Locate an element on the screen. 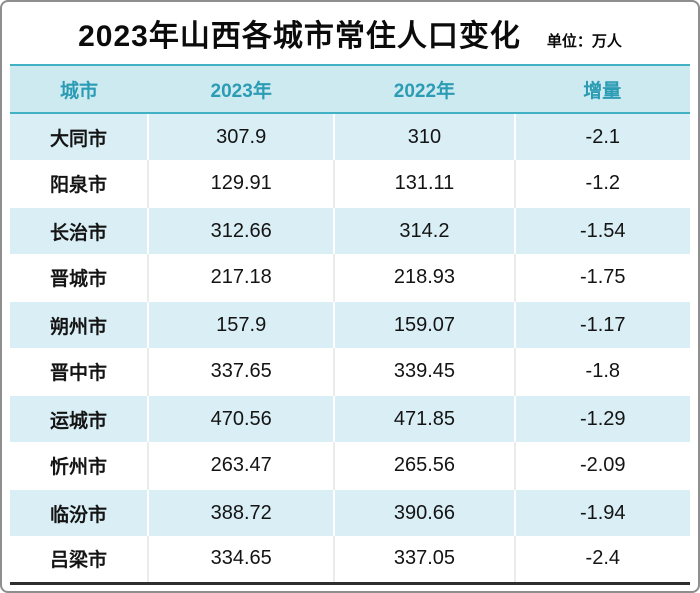 This screenshot has width=700, height=593. cell-2023-value: 334.65 is located at coordinates (242, 560).